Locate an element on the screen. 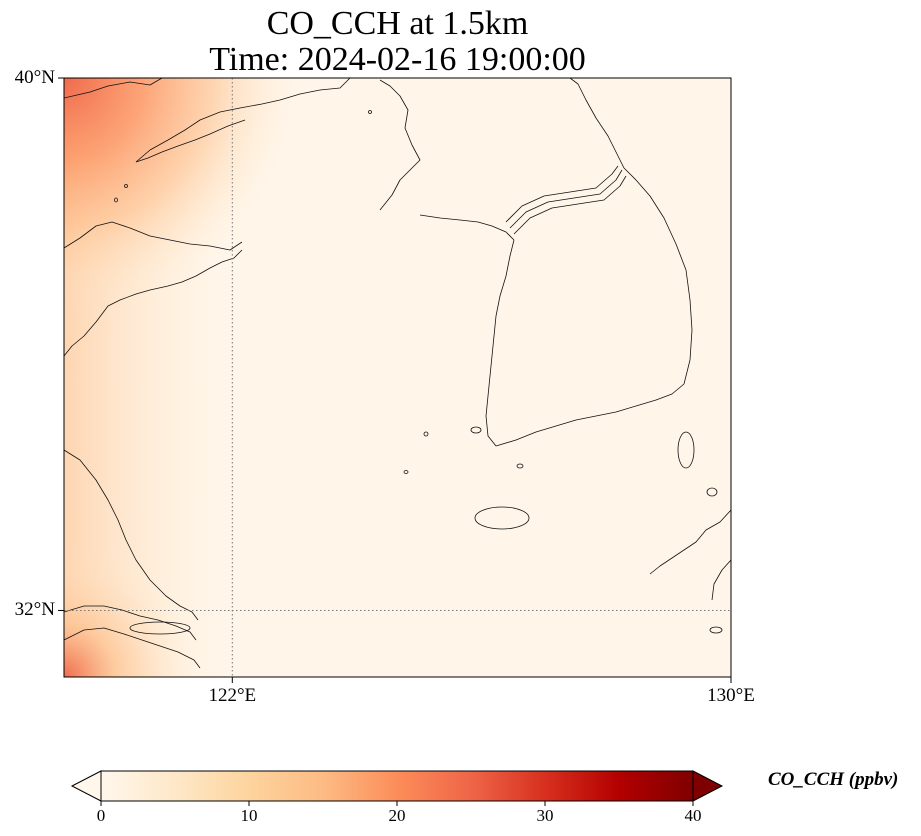  tsushima-island is located at coordinates (686, 450).